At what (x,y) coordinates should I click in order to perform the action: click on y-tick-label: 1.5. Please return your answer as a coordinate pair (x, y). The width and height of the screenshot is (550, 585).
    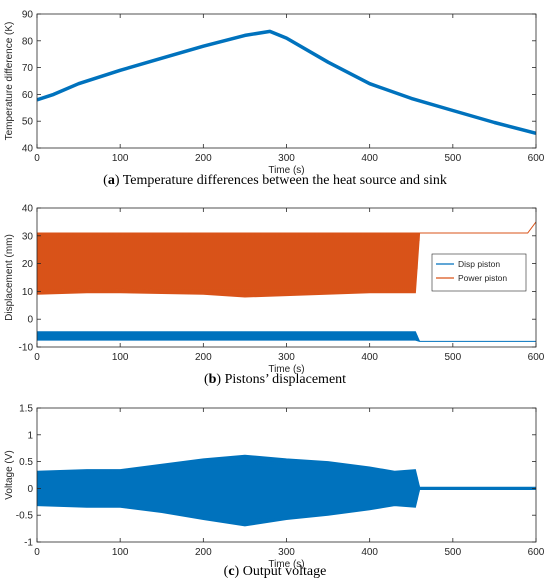
    Looking at the image, I should click on (26, 409).